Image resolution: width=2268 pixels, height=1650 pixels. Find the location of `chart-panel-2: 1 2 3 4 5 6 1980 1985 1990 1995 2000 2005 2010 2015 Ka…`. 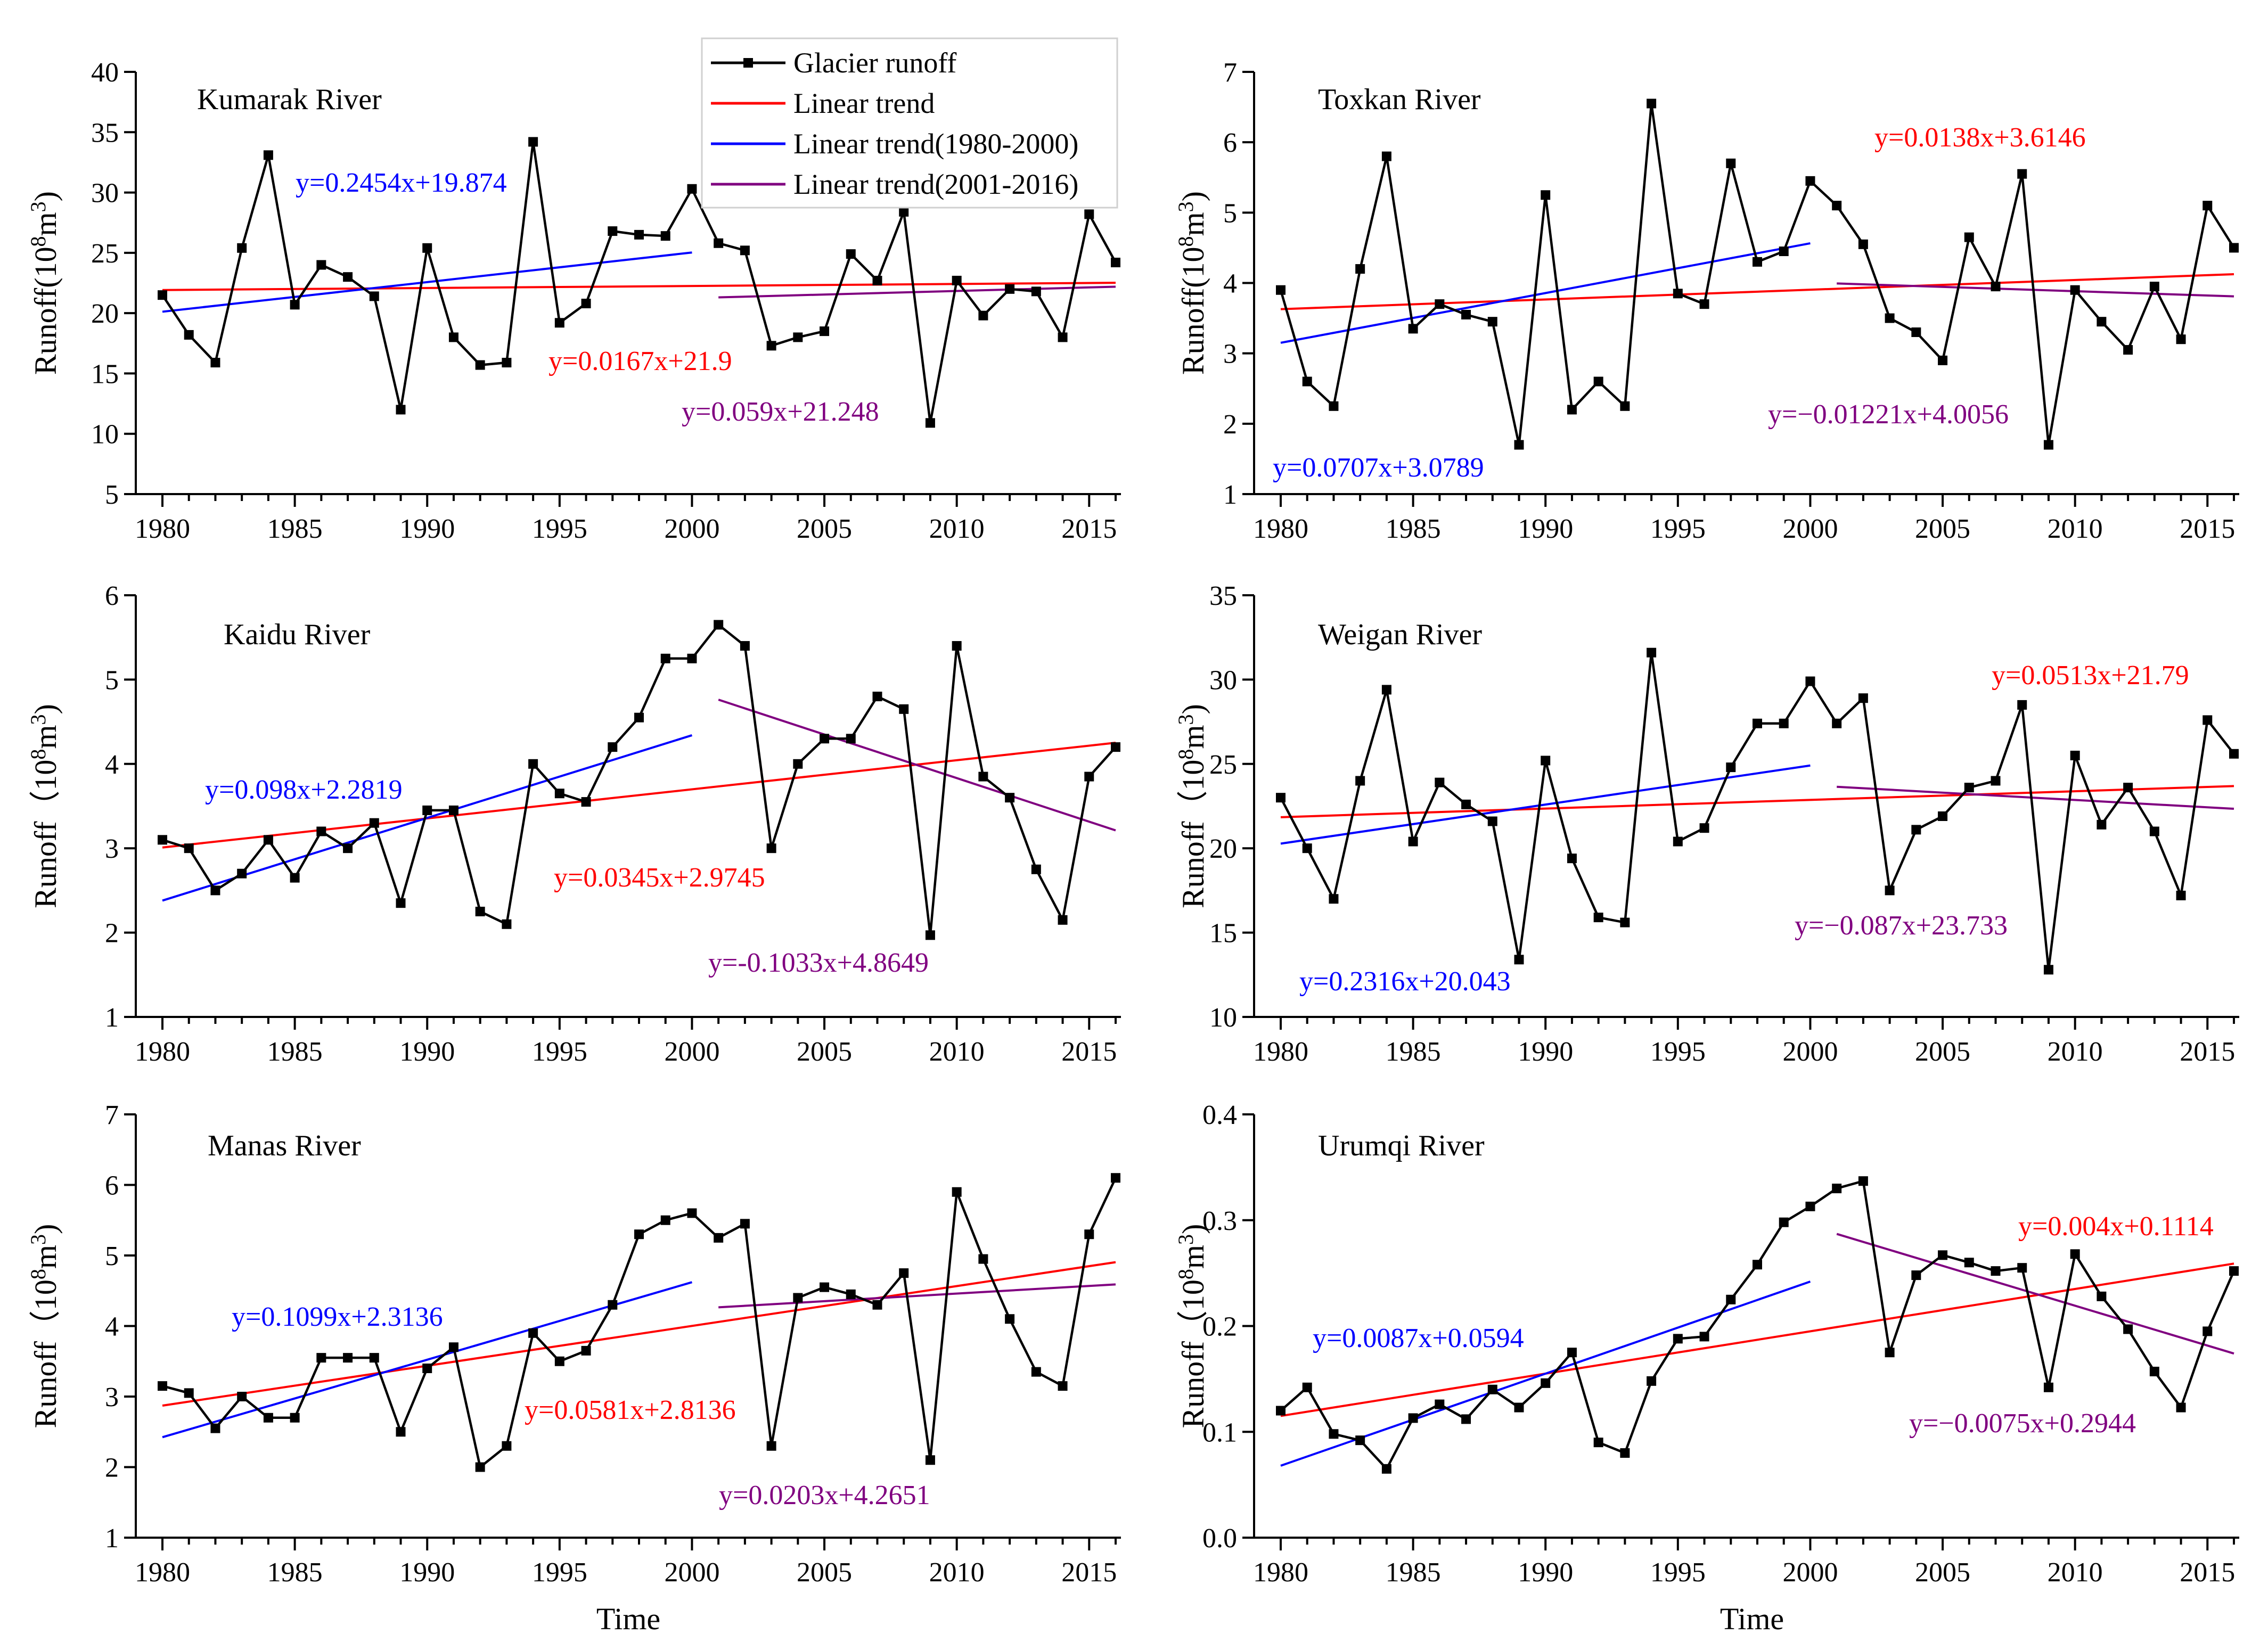

chart-panel-2: 1 2 3 4 5 6 1980 1985 1990 1995 2000 2005 2010 2015 Ka… is located at coordinates (574, 824).